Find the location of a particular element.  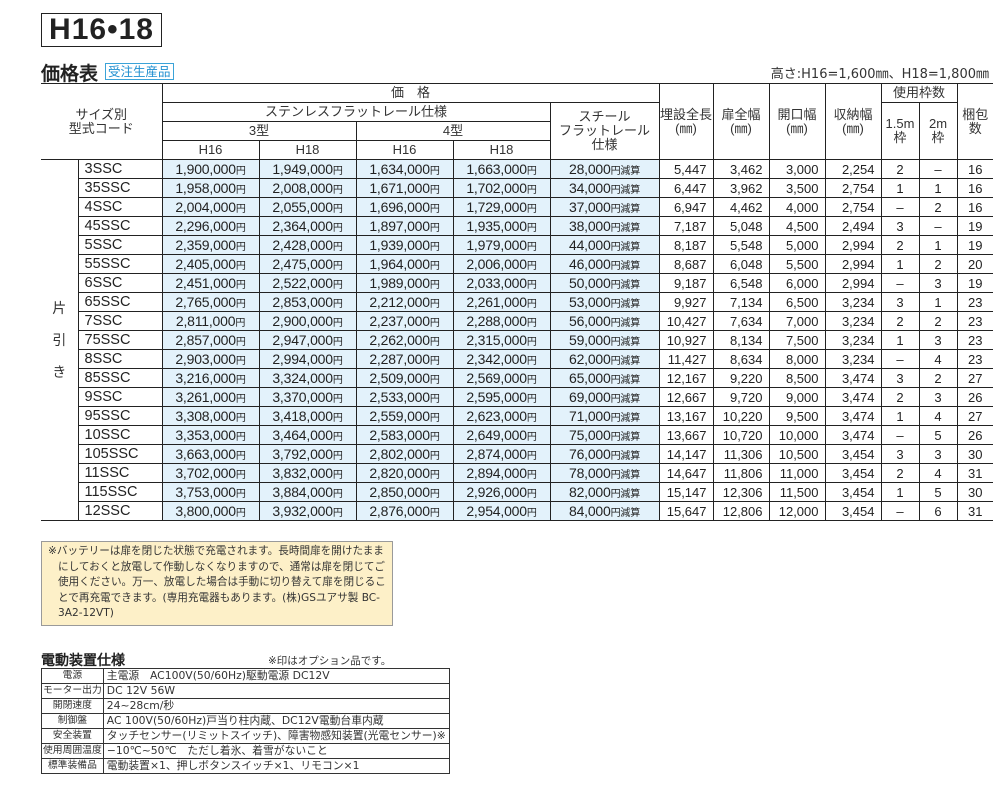

spec-row: 電源 主電源 AC100V(50/60Hz)駆動電源 DC12V is located at coordinates (245, 676).